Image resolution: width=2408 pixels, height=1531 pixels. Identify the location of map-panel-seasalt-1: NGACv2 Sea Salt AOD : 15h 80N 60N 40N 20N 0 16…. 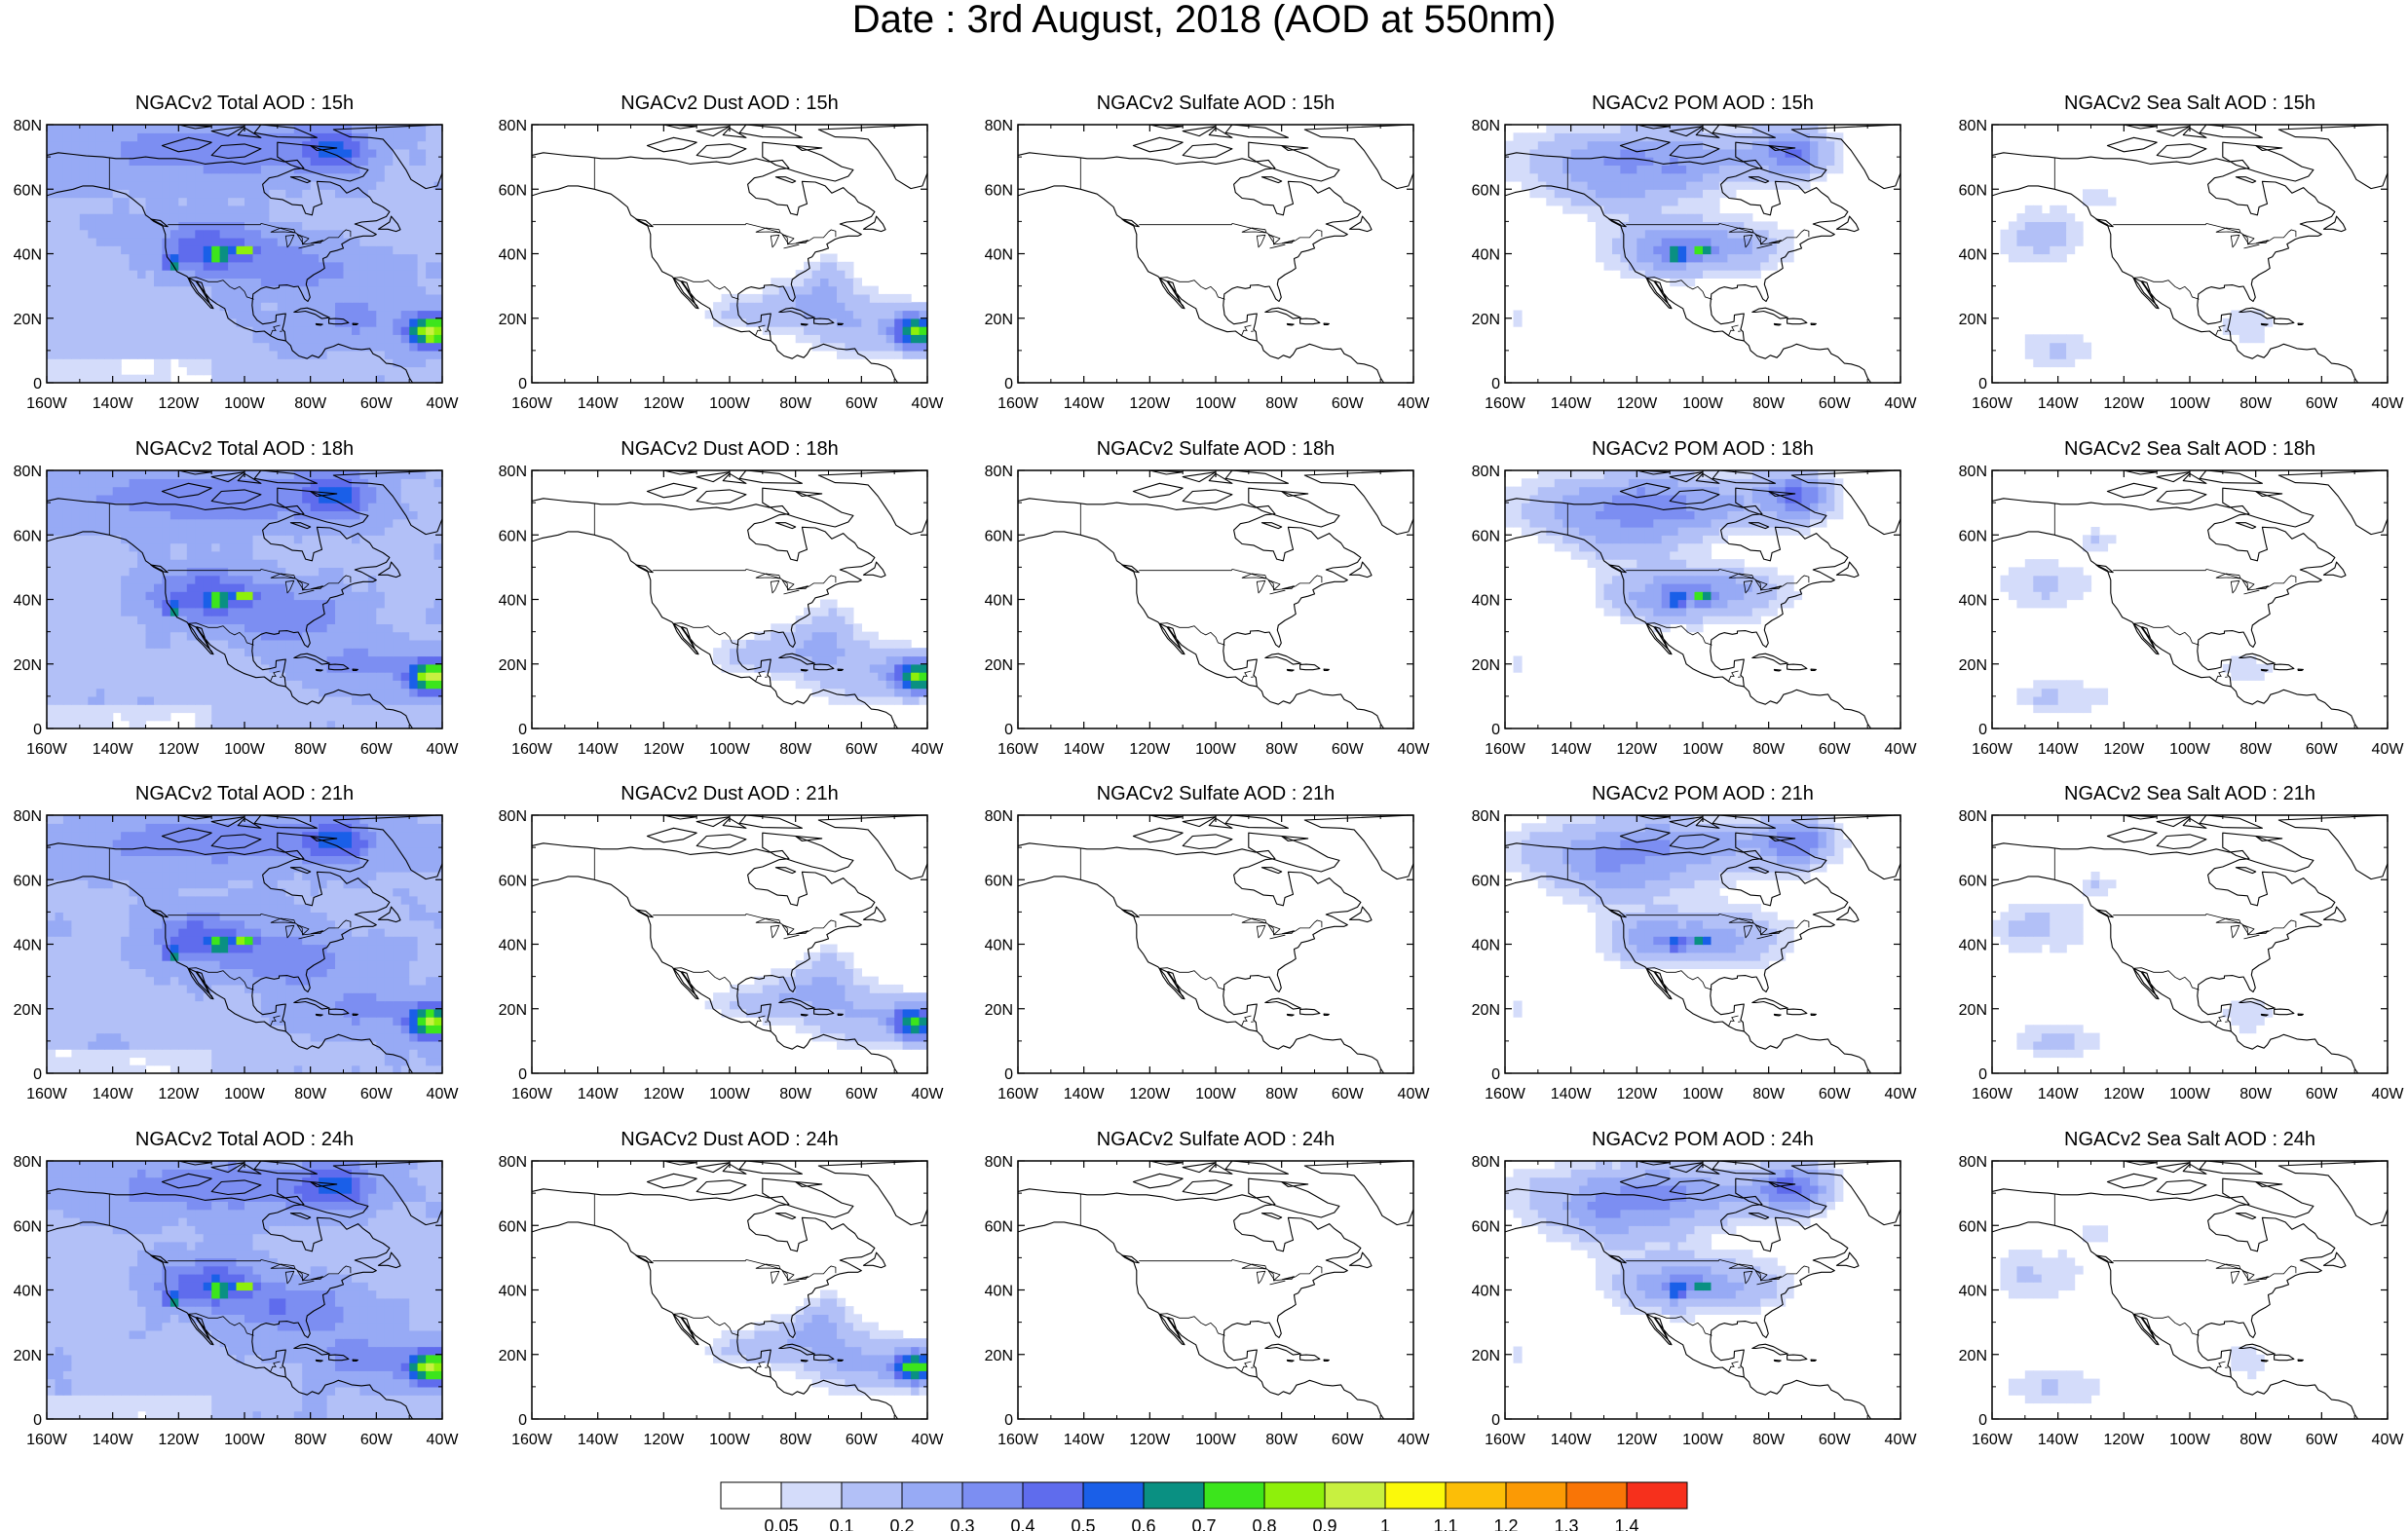
(2182, 253).